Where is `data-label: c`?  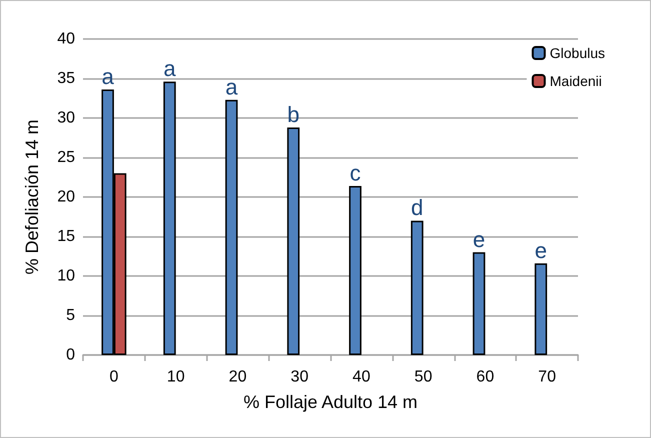 data-label: c is located at coordinates (355, 173).